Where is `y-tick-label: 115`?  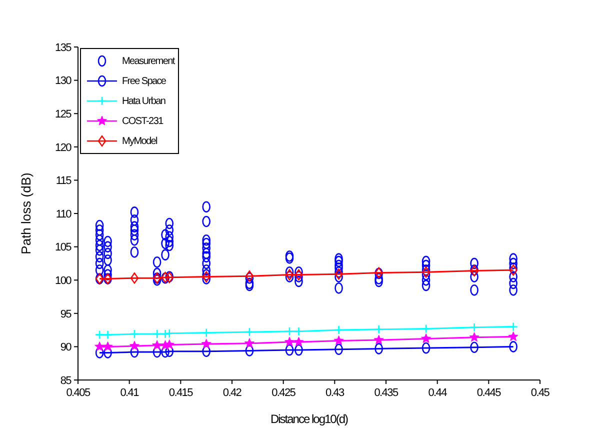
y-tick-label: 115 is located at coordinates (64, 181).